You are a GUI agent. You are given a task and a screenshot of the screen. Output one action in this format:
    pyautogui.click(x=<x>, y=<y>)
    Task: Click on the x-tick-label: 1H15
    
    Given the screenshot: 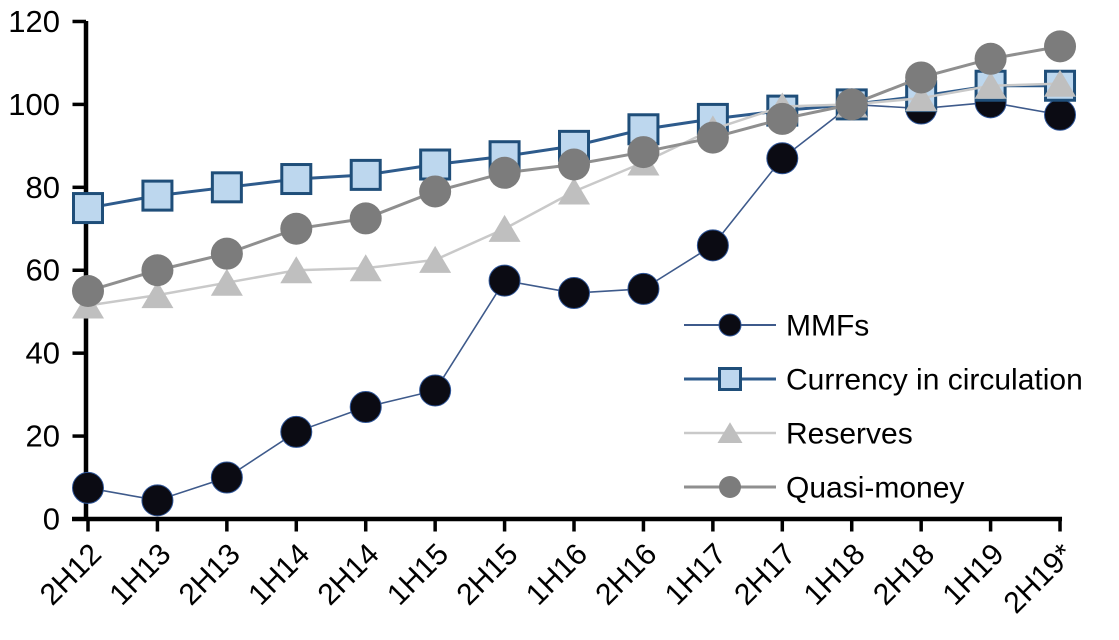 What is the action you would take?
    pyautogui.click(x=418, y=575)
    